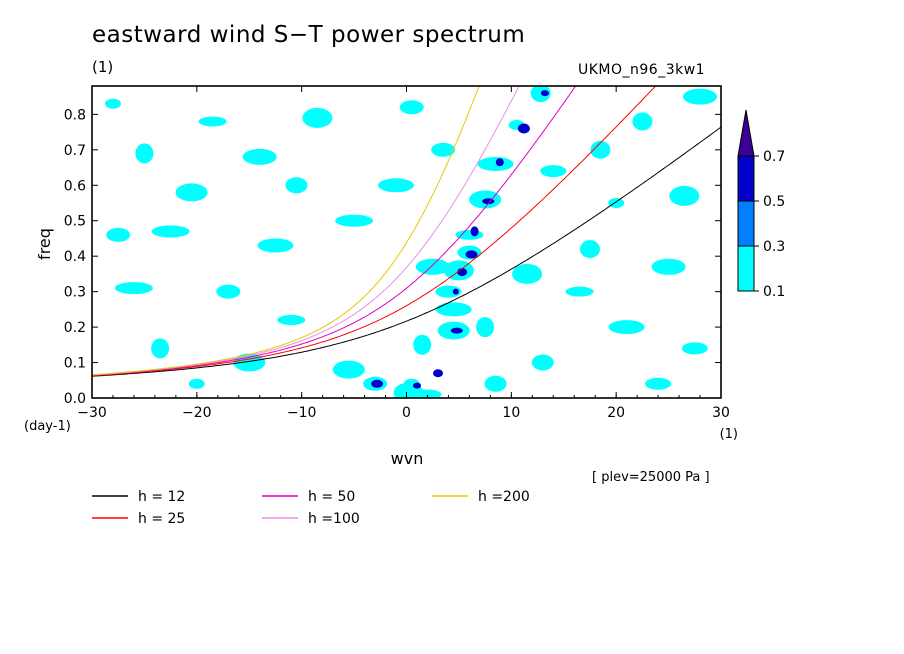  Describe the element at coordinates (302, 413) in the screenshot. I see `x-tick-label: −10` at that location.